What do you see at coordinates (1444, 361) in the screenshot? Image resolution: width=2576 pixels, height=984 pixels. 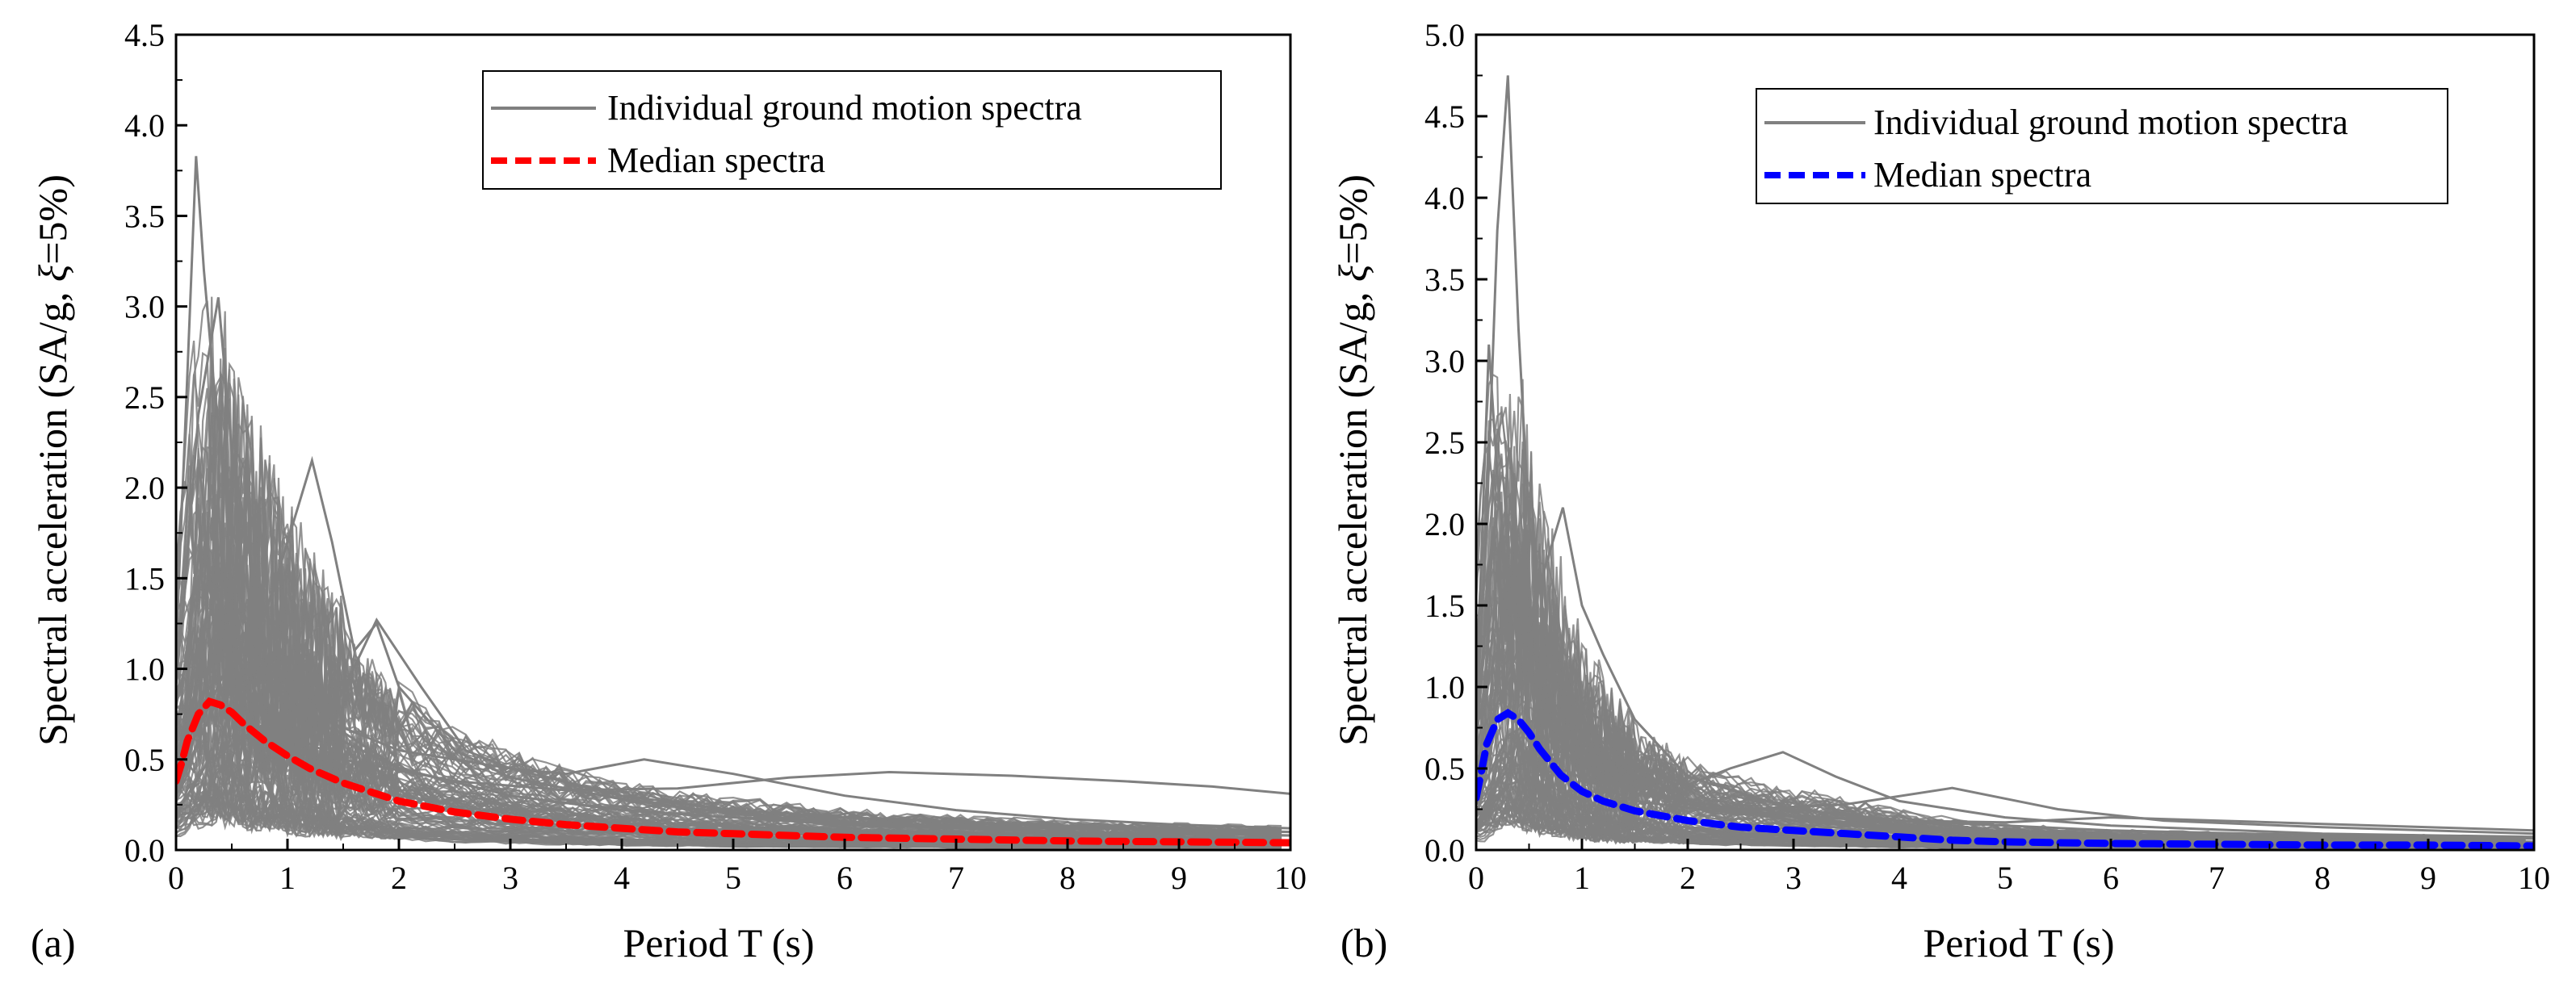 I see `y-tick-label-b: 3.0` at bounding box center [1444, 361].